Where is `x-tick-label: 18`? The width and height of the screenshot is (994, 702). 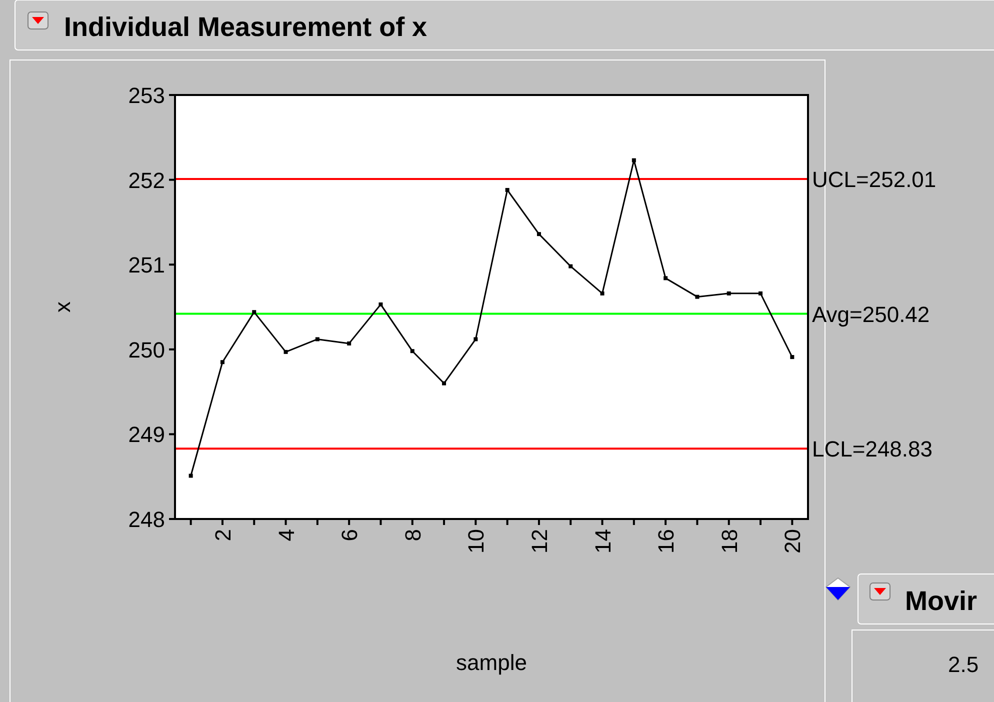
x-tick-label: 18 is located at coordinates (729, 541).